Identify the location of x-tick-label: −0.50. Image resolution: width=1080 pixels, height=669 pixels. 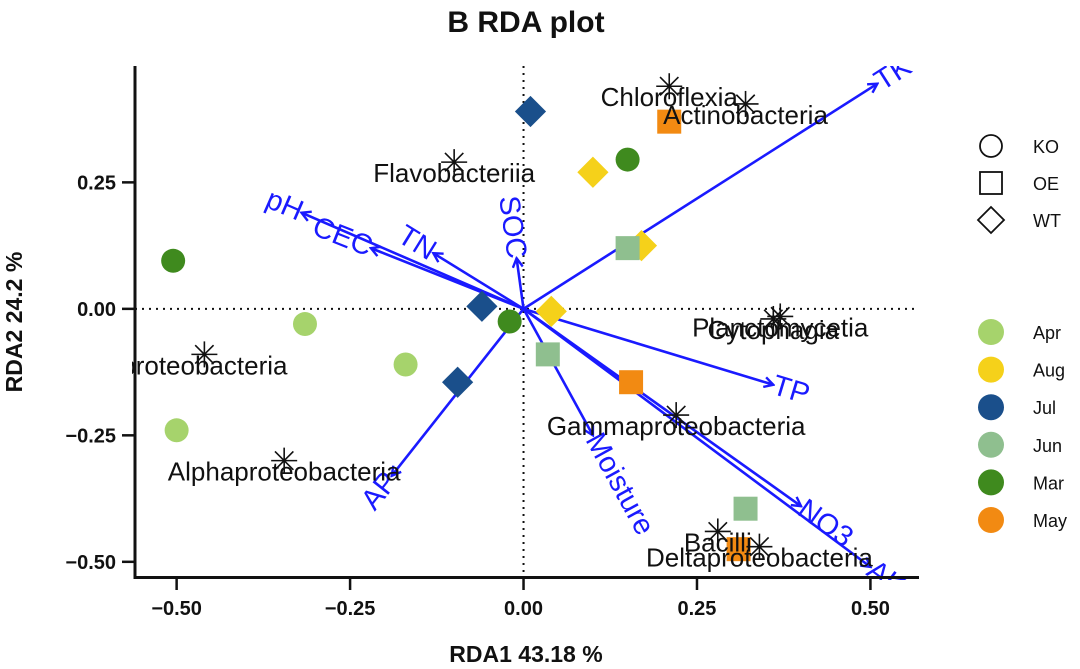
(176, 609).